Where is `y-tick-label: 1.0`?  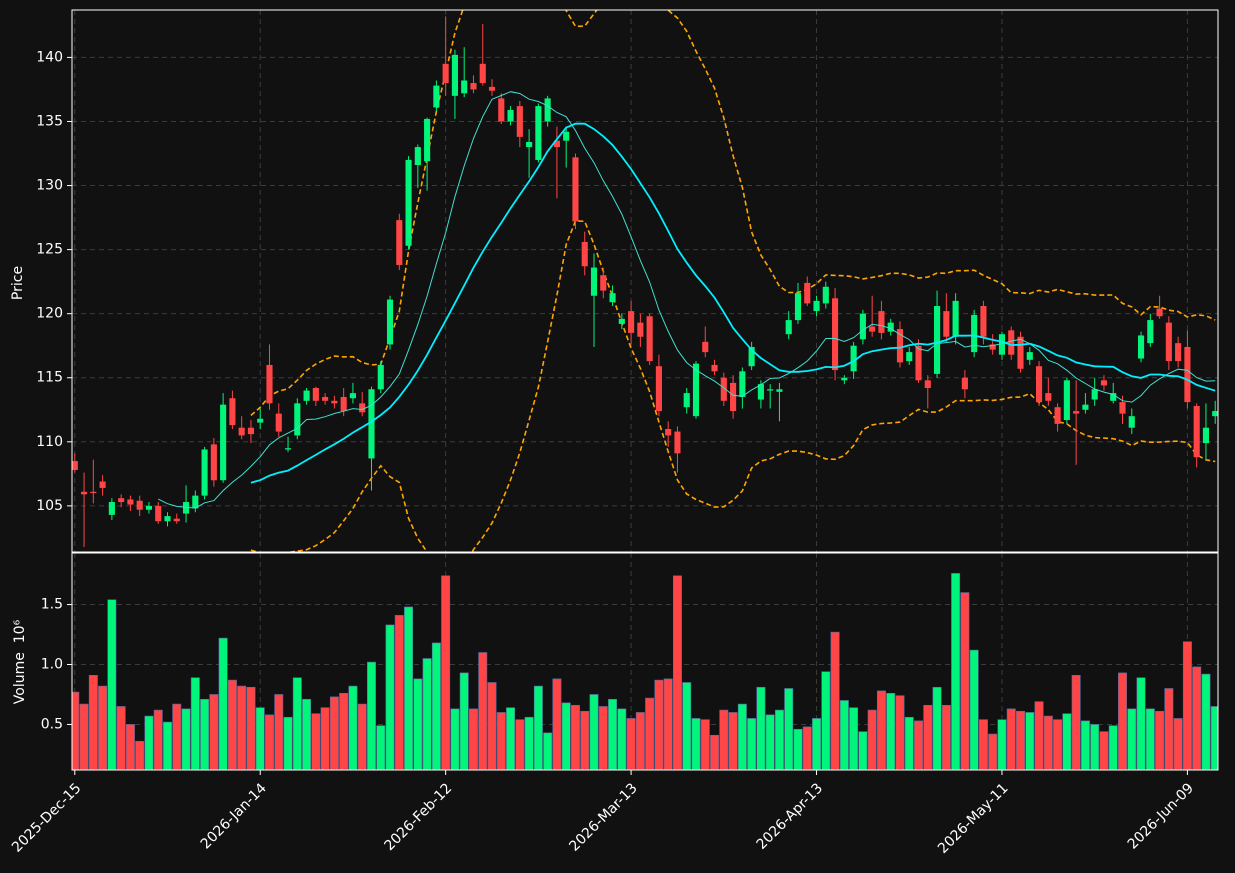 y-tick-label: 1.0 is located at coordinates (52, 664).